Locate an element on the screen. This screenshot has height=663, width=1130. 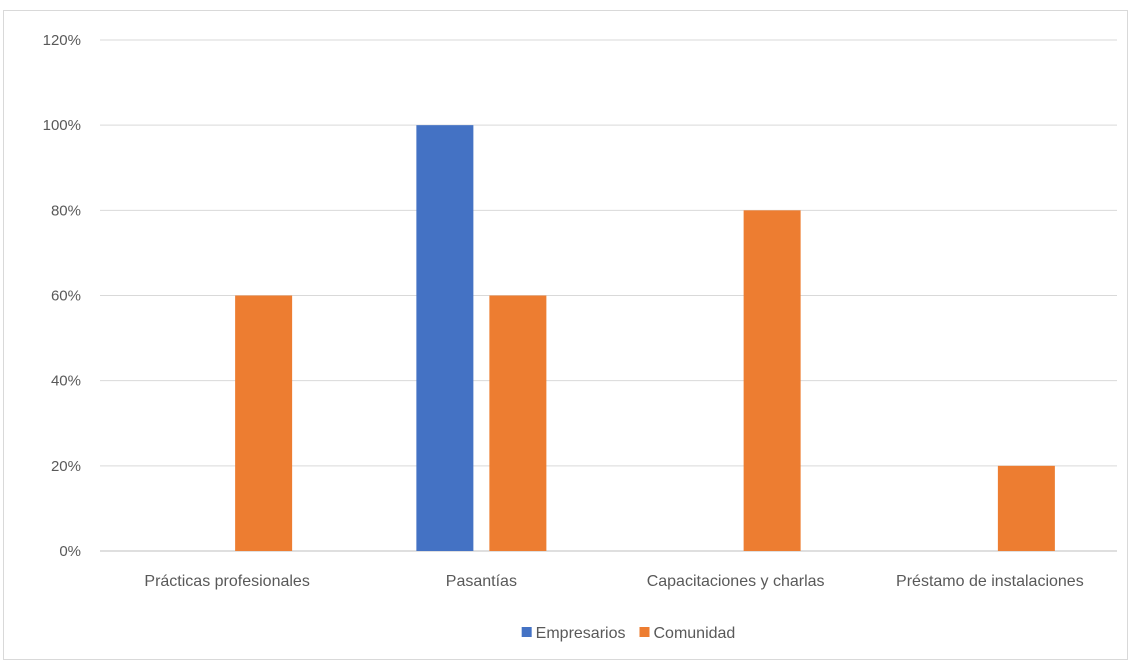
bar-empresarios is located at coordinates (445, 338).